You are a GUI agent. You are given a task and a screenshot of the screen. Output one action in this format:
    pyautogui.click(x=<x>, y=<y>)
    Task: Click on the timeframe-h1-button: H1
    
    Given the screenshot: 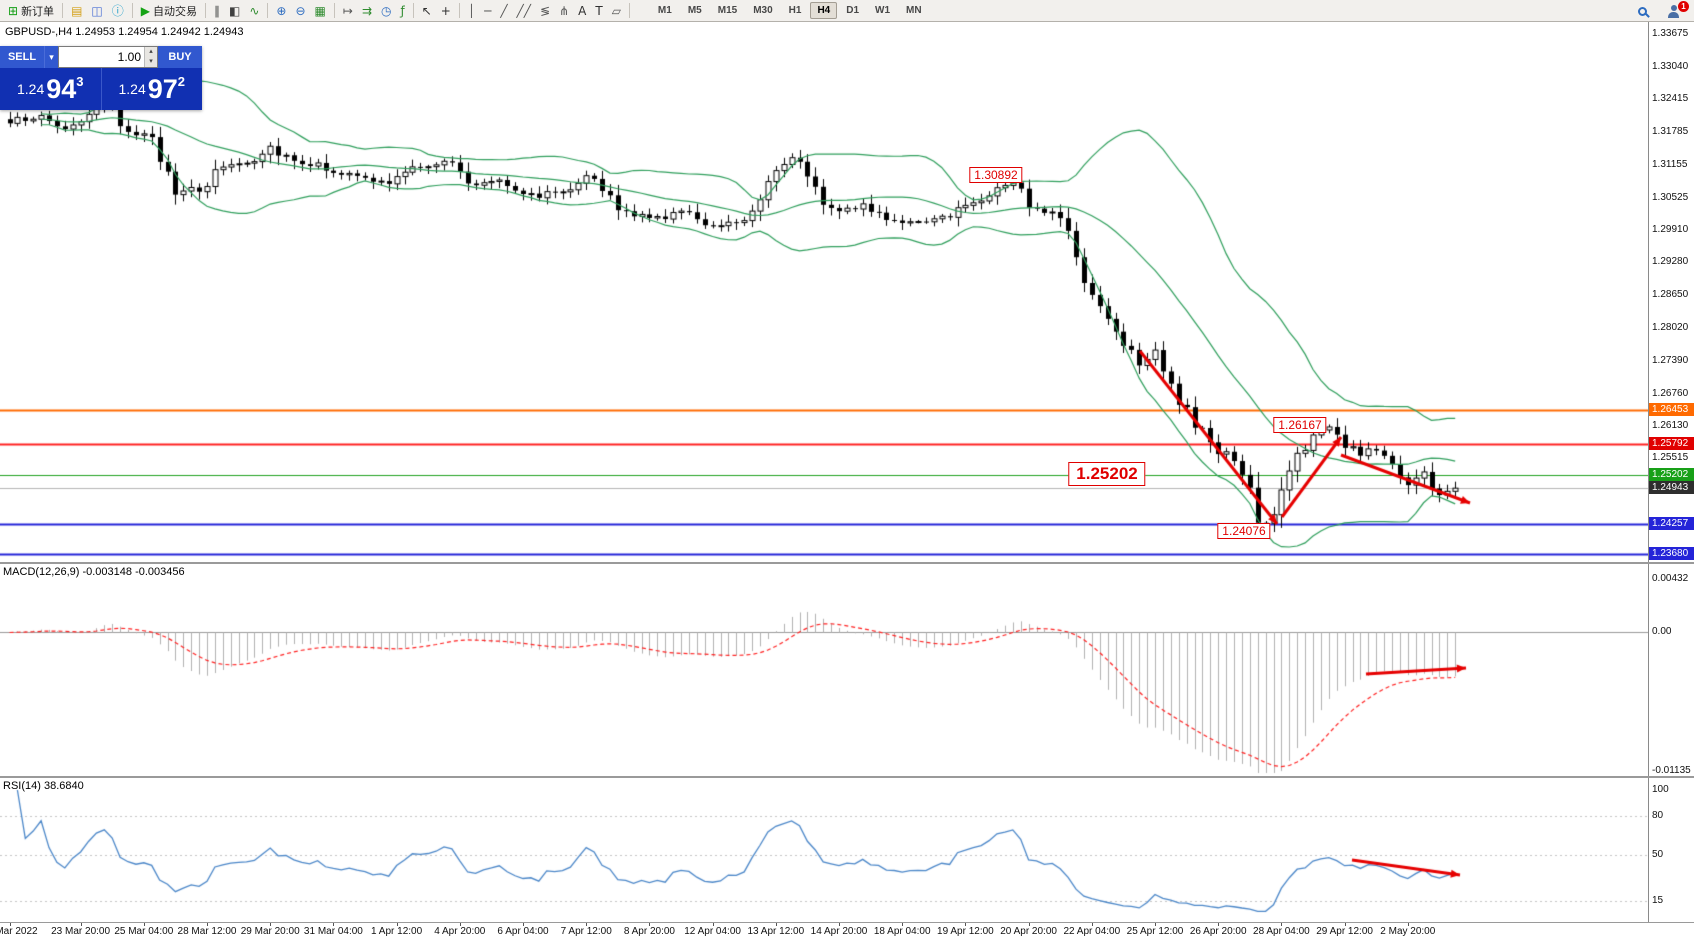 What is the action you would take?
    pyautogui.click(x=795, y=10)
    